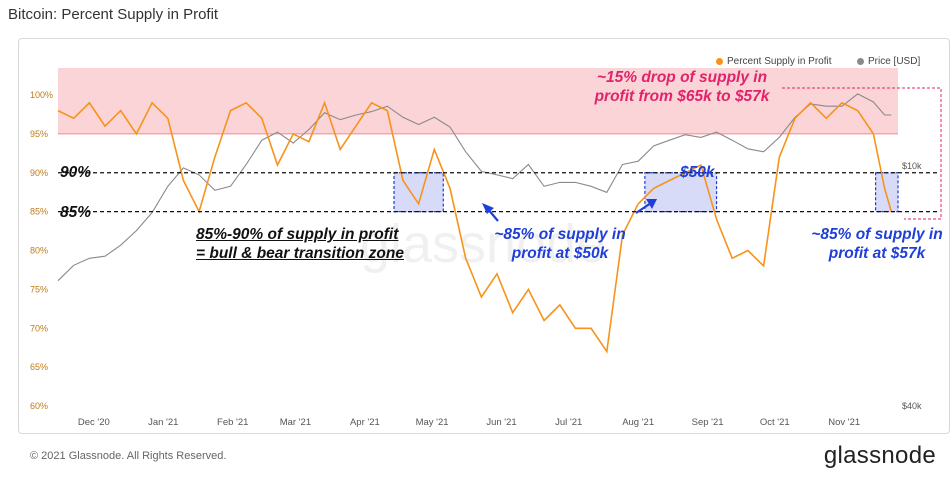  Describe the element at coordinates (39, 367) in the screenshot. I see `y-tick-label: 65%` at that location.